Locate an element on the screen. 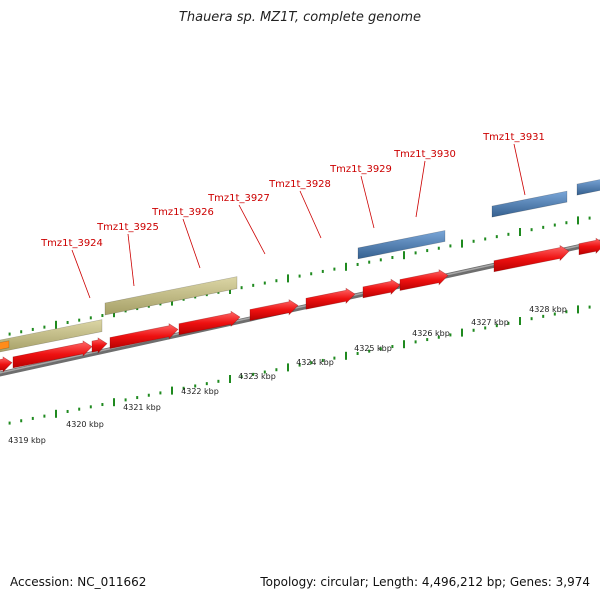 The image size is (600, 600). kbp-label: 4320 kbp is located at coordinates (85, 424).